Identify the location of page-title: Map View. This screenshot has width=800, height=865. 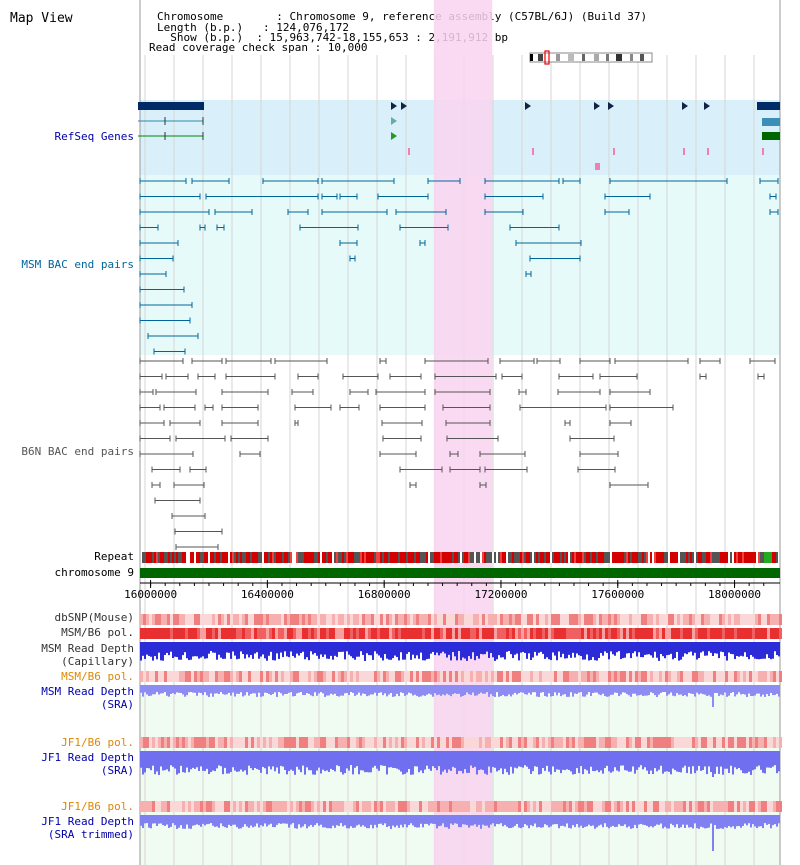
(41, 18).